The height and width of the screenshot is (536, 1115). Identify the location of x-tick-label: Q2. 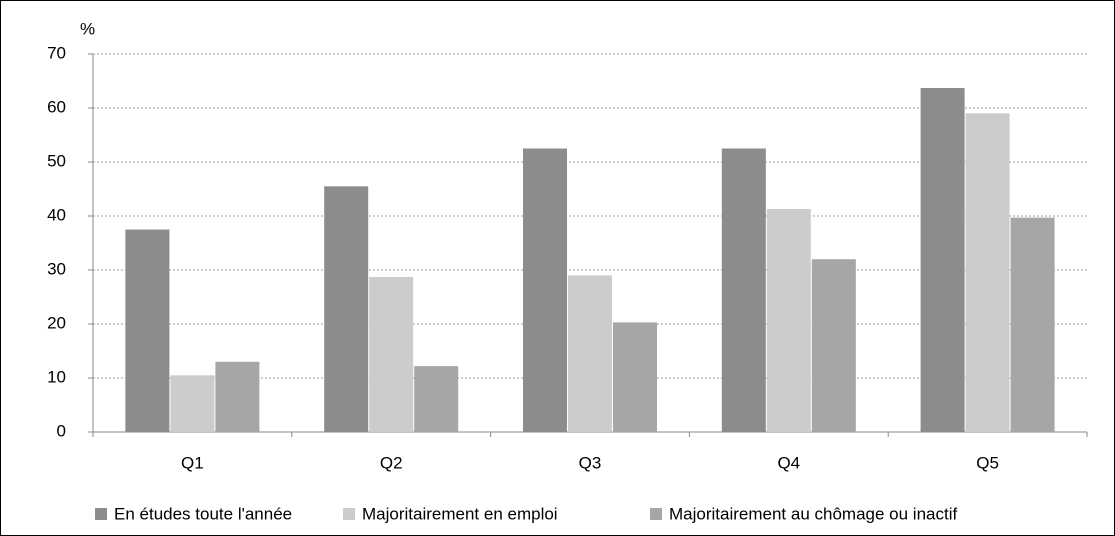
(391, 462).